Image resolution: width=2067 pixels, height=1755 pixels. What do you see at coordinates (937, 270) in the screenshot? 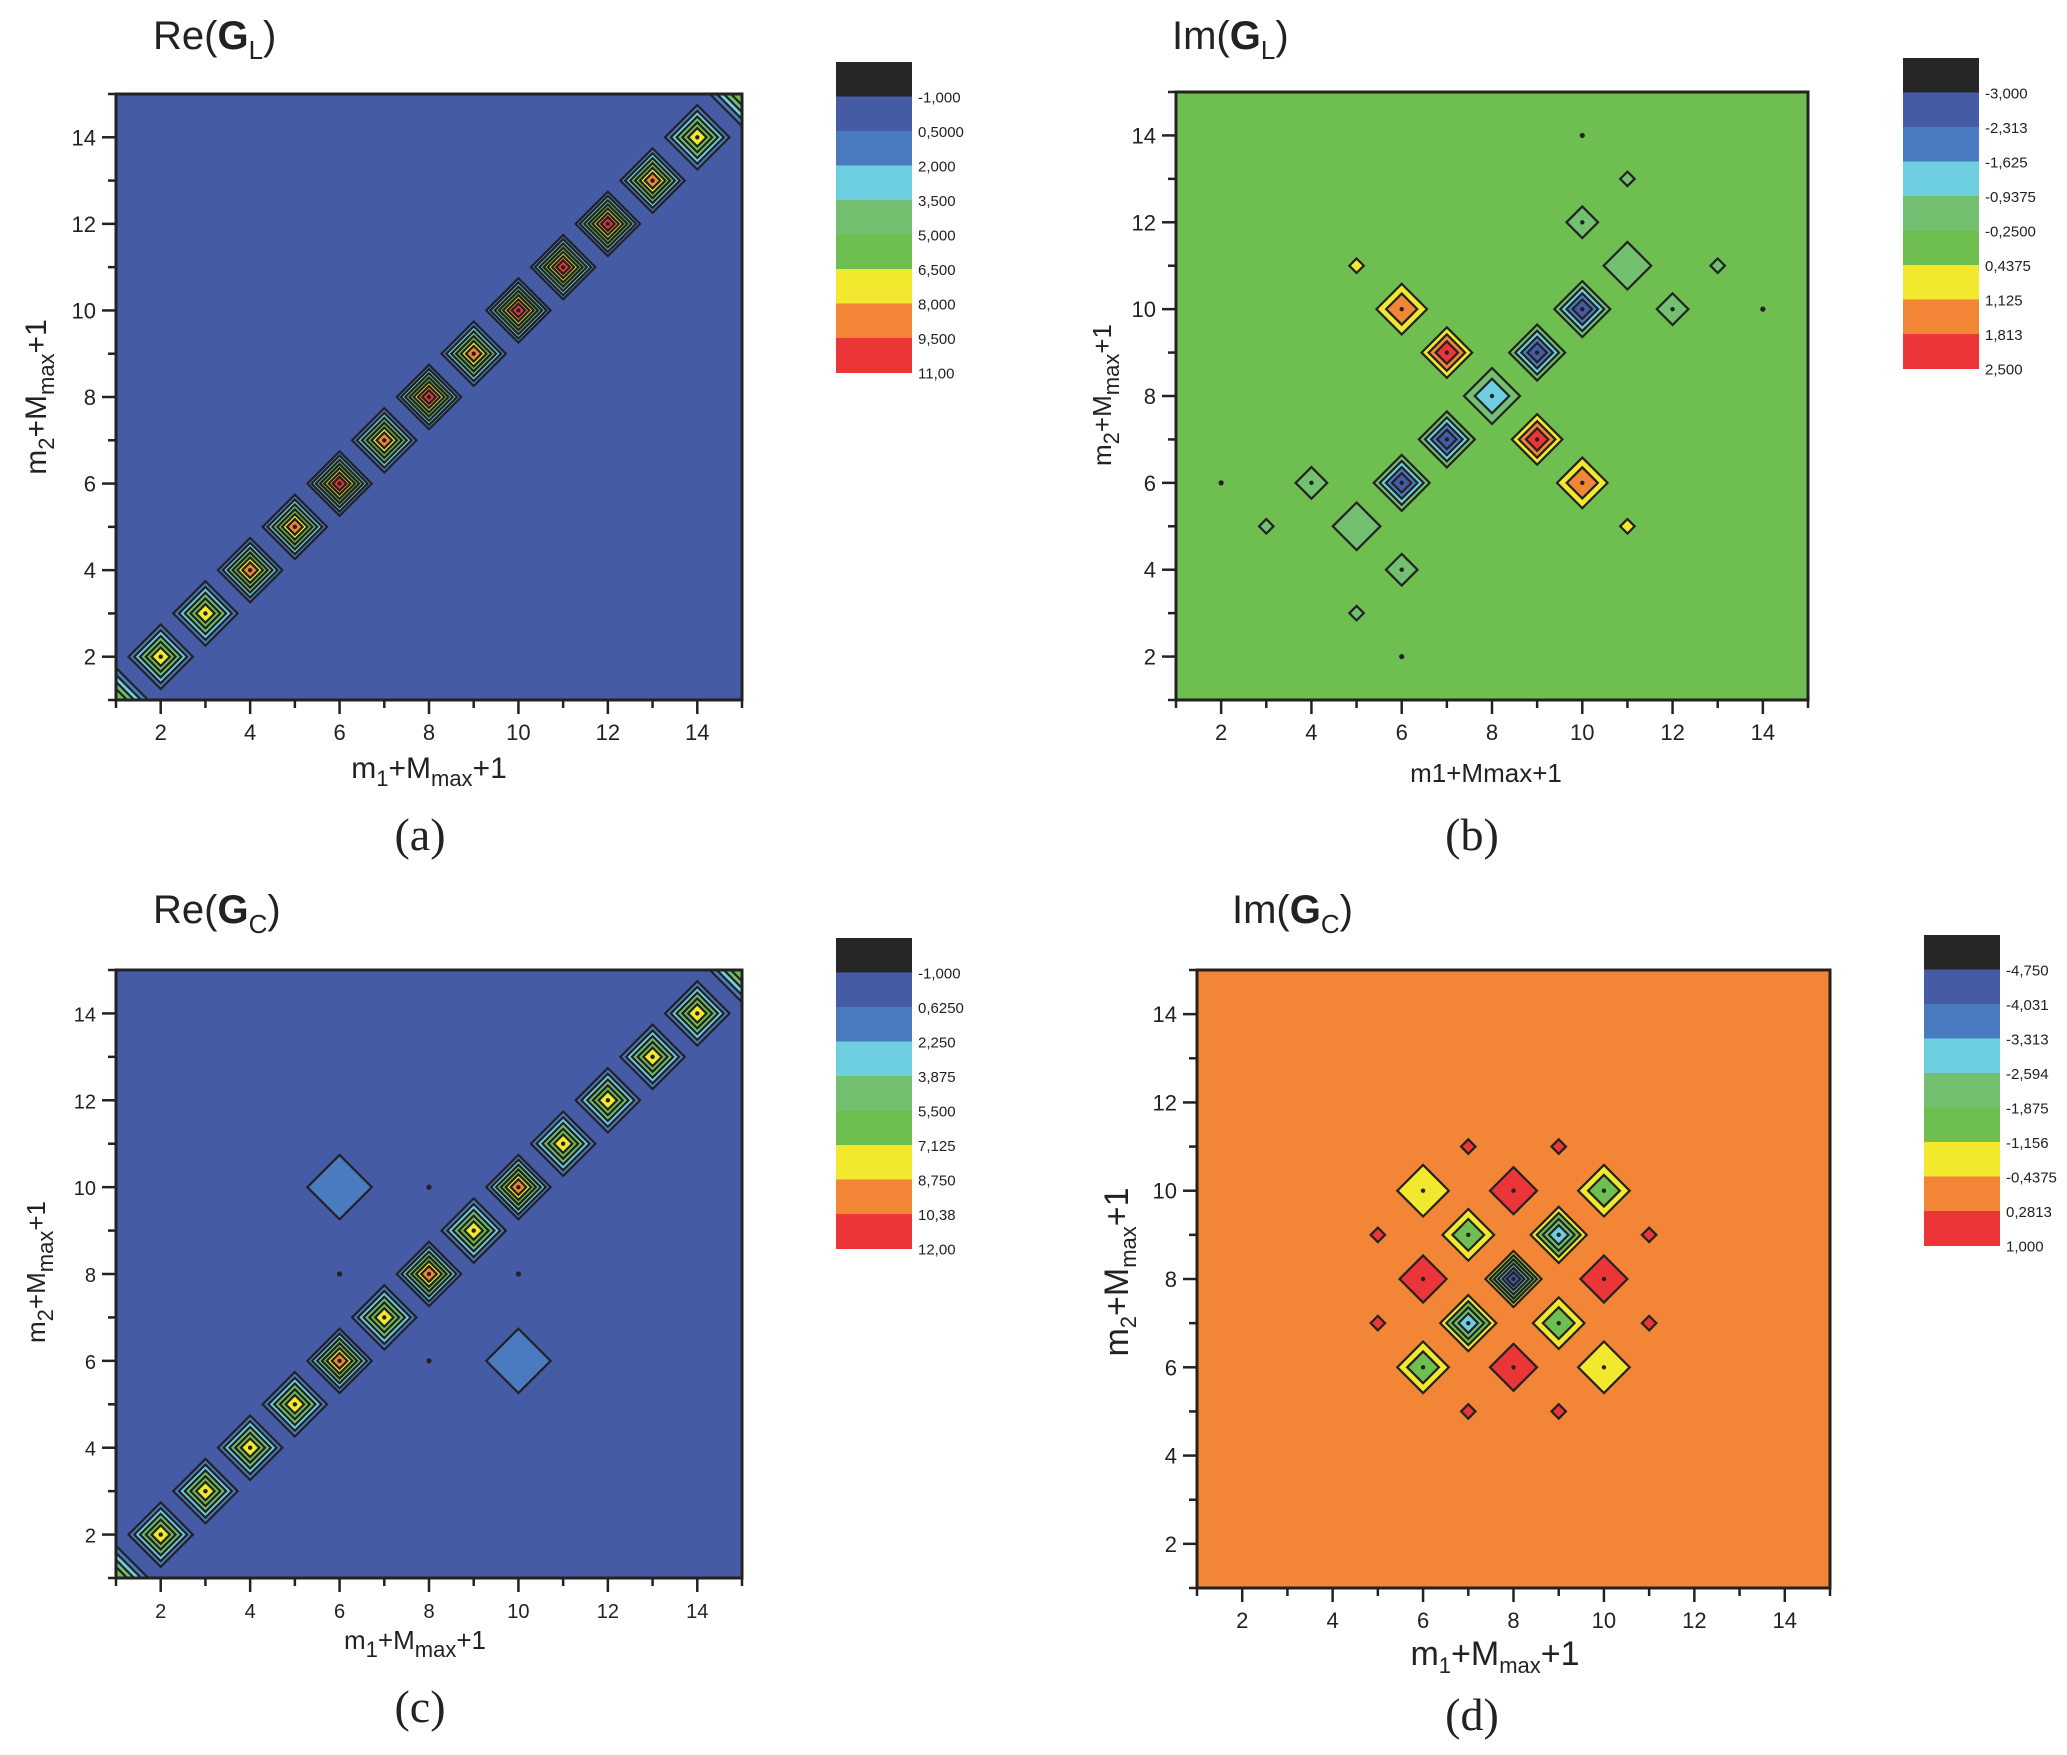
I see `colorbar-label: 6,500` at bounding box center [937, 270].